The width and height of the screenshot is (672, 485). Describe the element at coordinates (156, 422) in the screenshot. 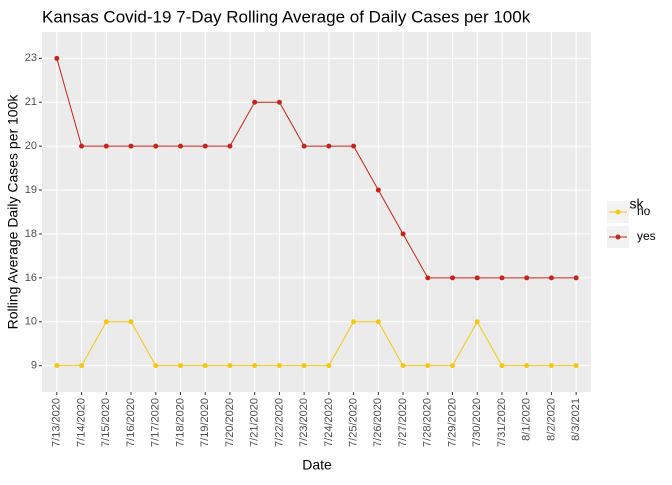

I see `x-tick-label: 7/17/2020` at that location.